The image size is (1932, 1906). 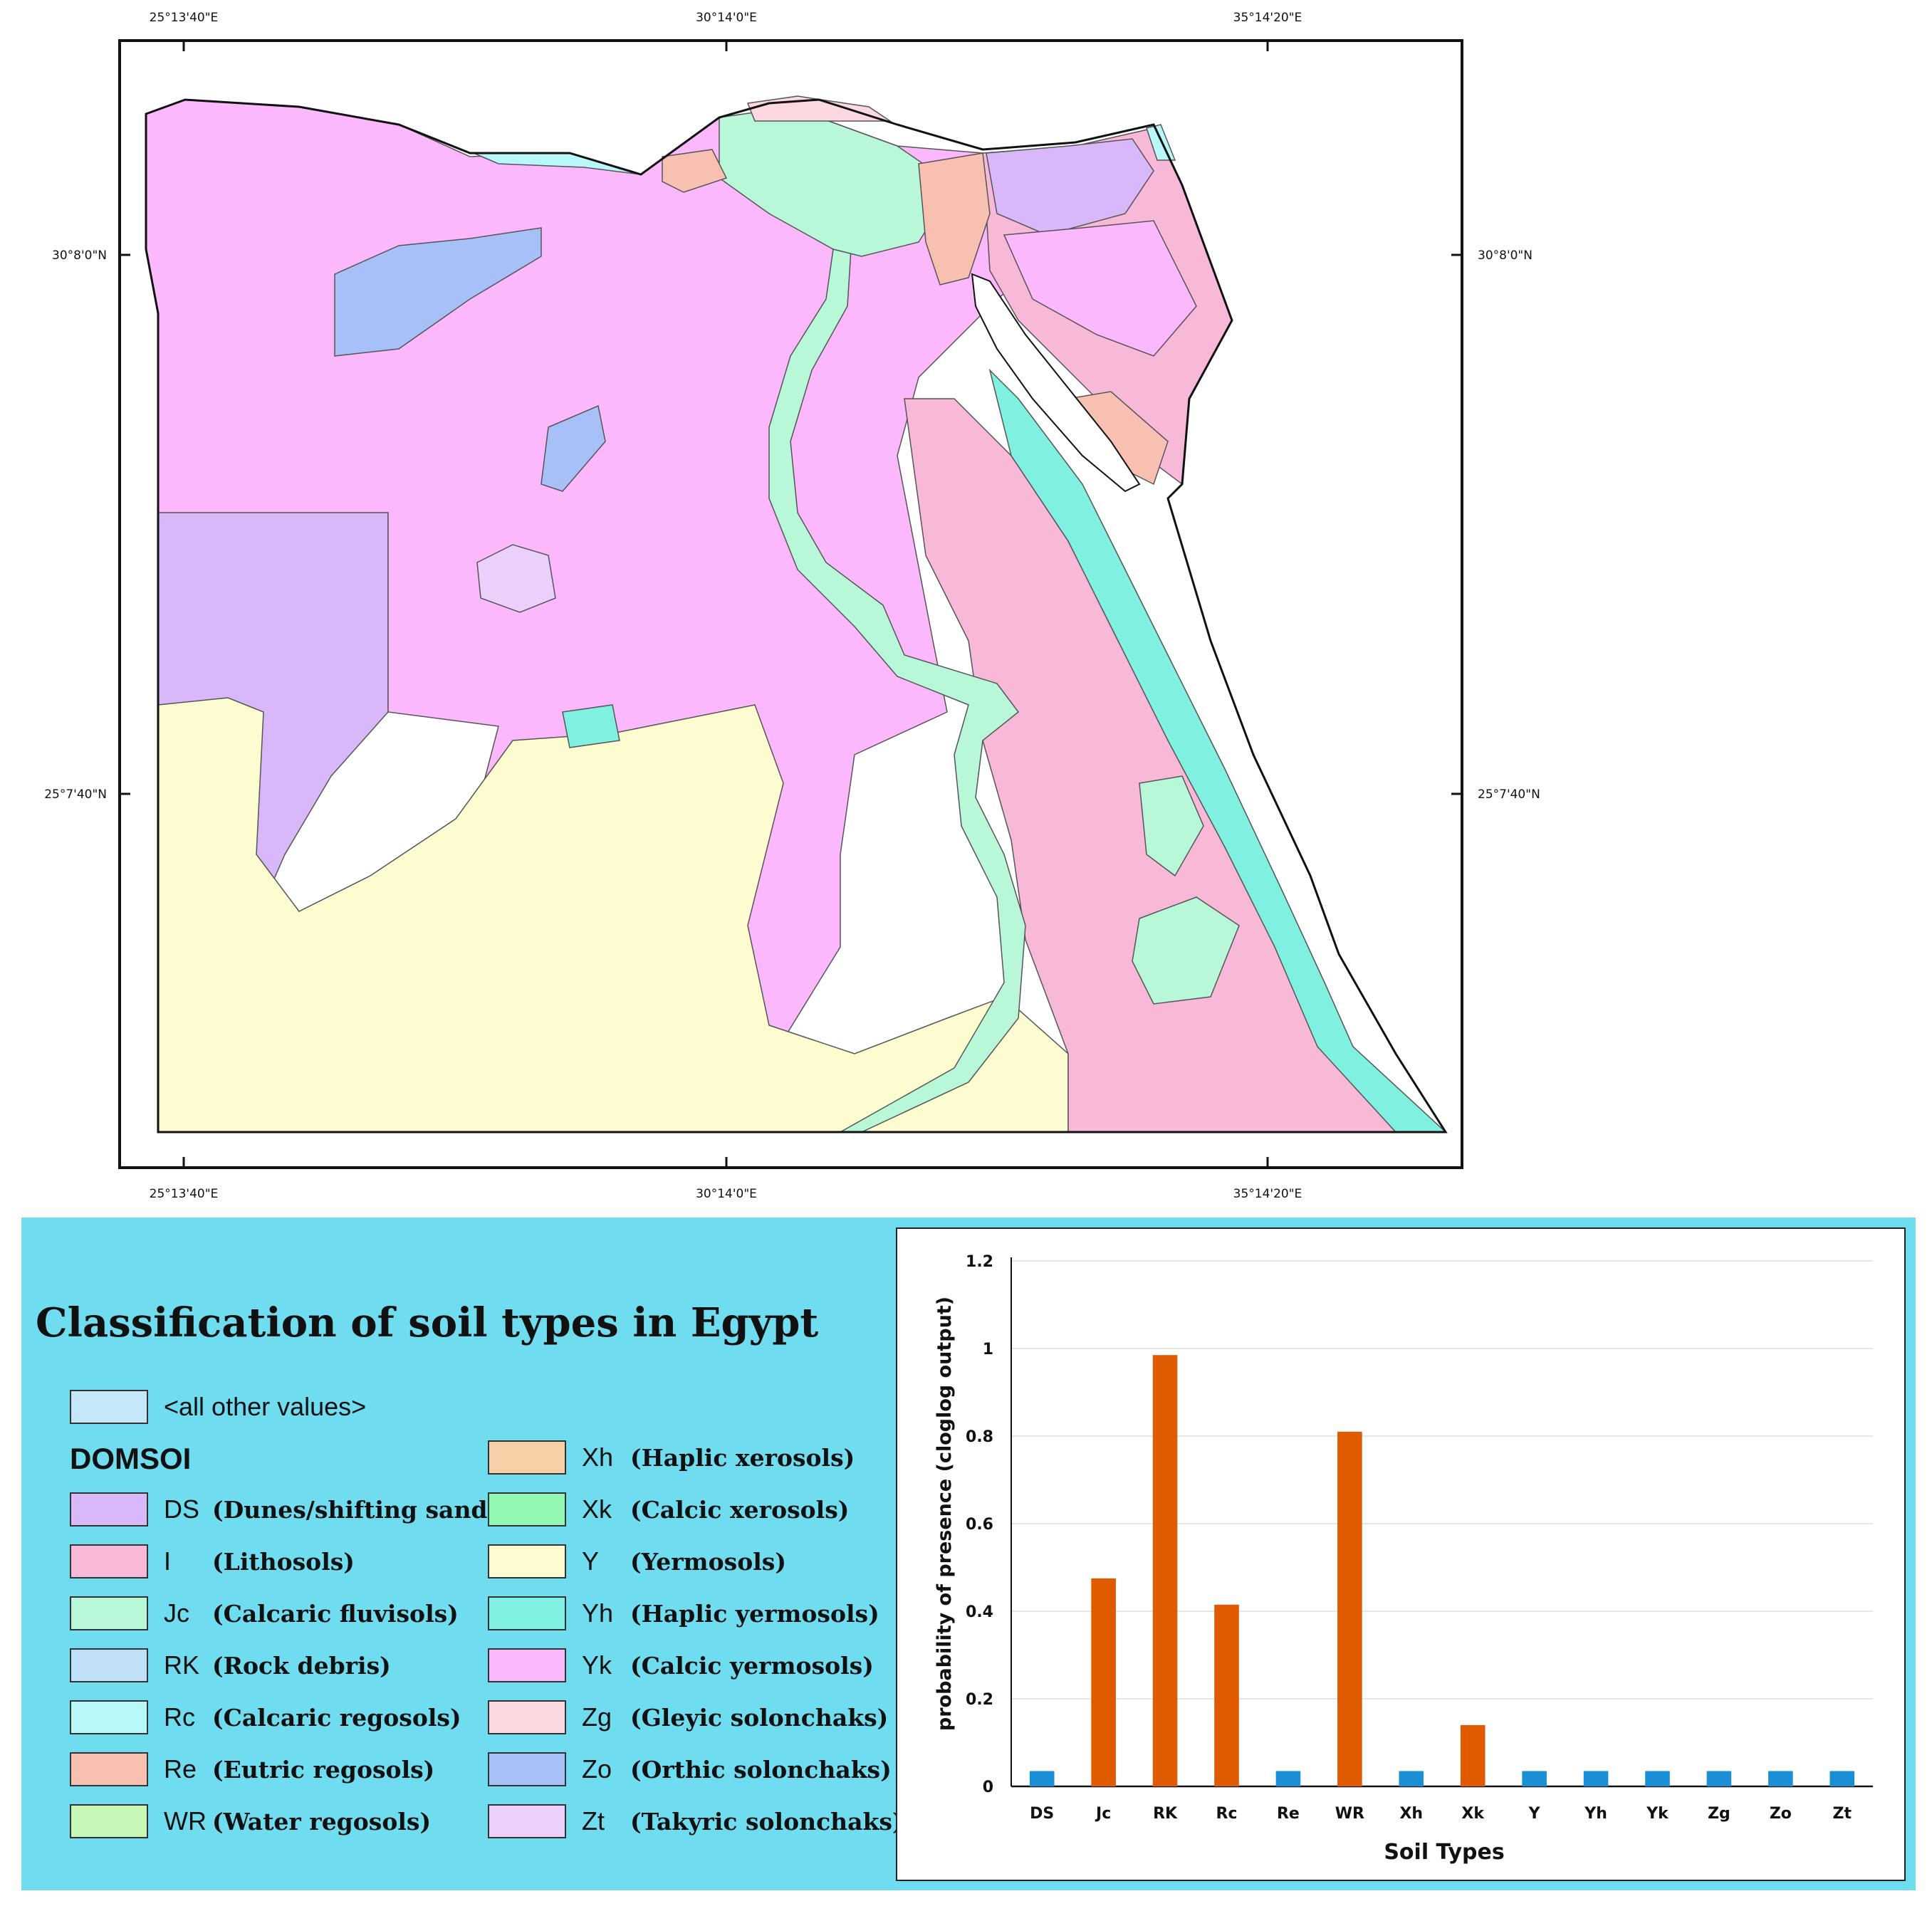 I want to click on legend-code-yh: Yh, so click(x=598, y=1613).